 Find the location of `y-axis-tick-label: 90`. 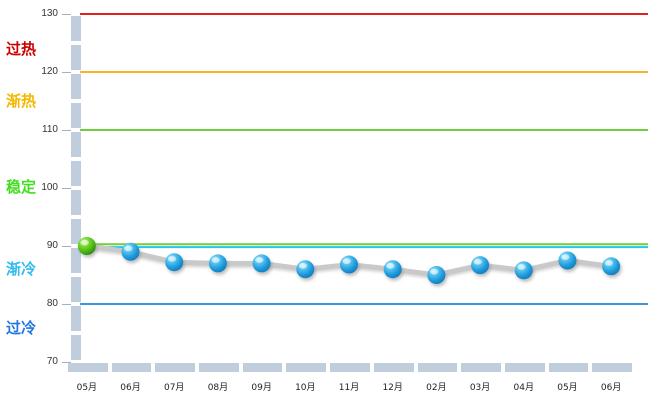

y-axis-tick-label: 90 is located at coordinates (52, 245).